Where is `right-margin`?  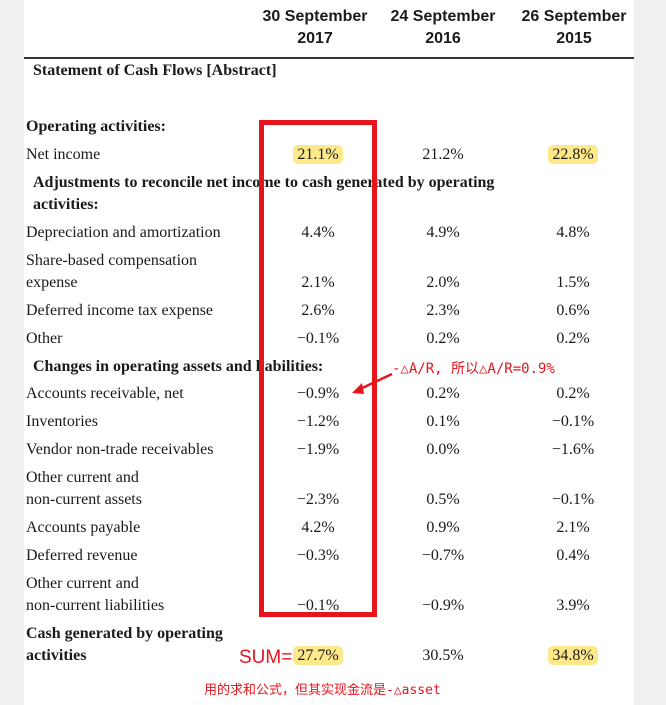 right-margin is located at coordinates (650, 352).